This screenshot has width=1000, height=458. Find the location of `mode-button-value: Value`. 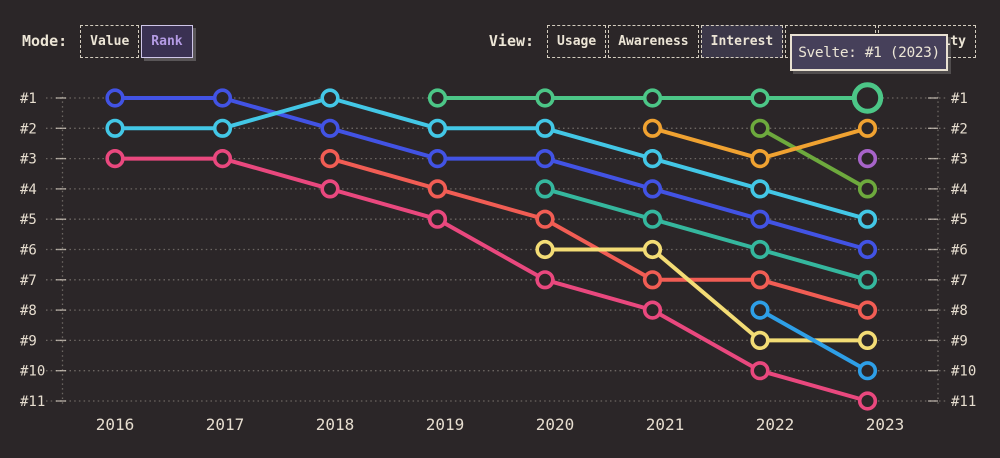

mode-button-value: Value is located at coordinates (110, 41).